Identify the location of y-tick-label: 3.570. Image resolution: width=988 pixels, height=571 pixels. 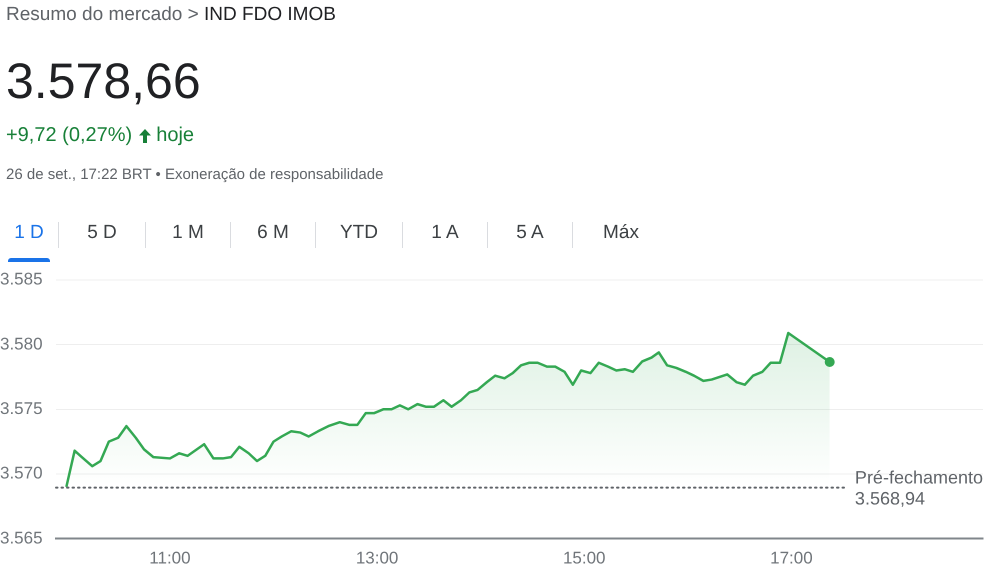
(21, 473).